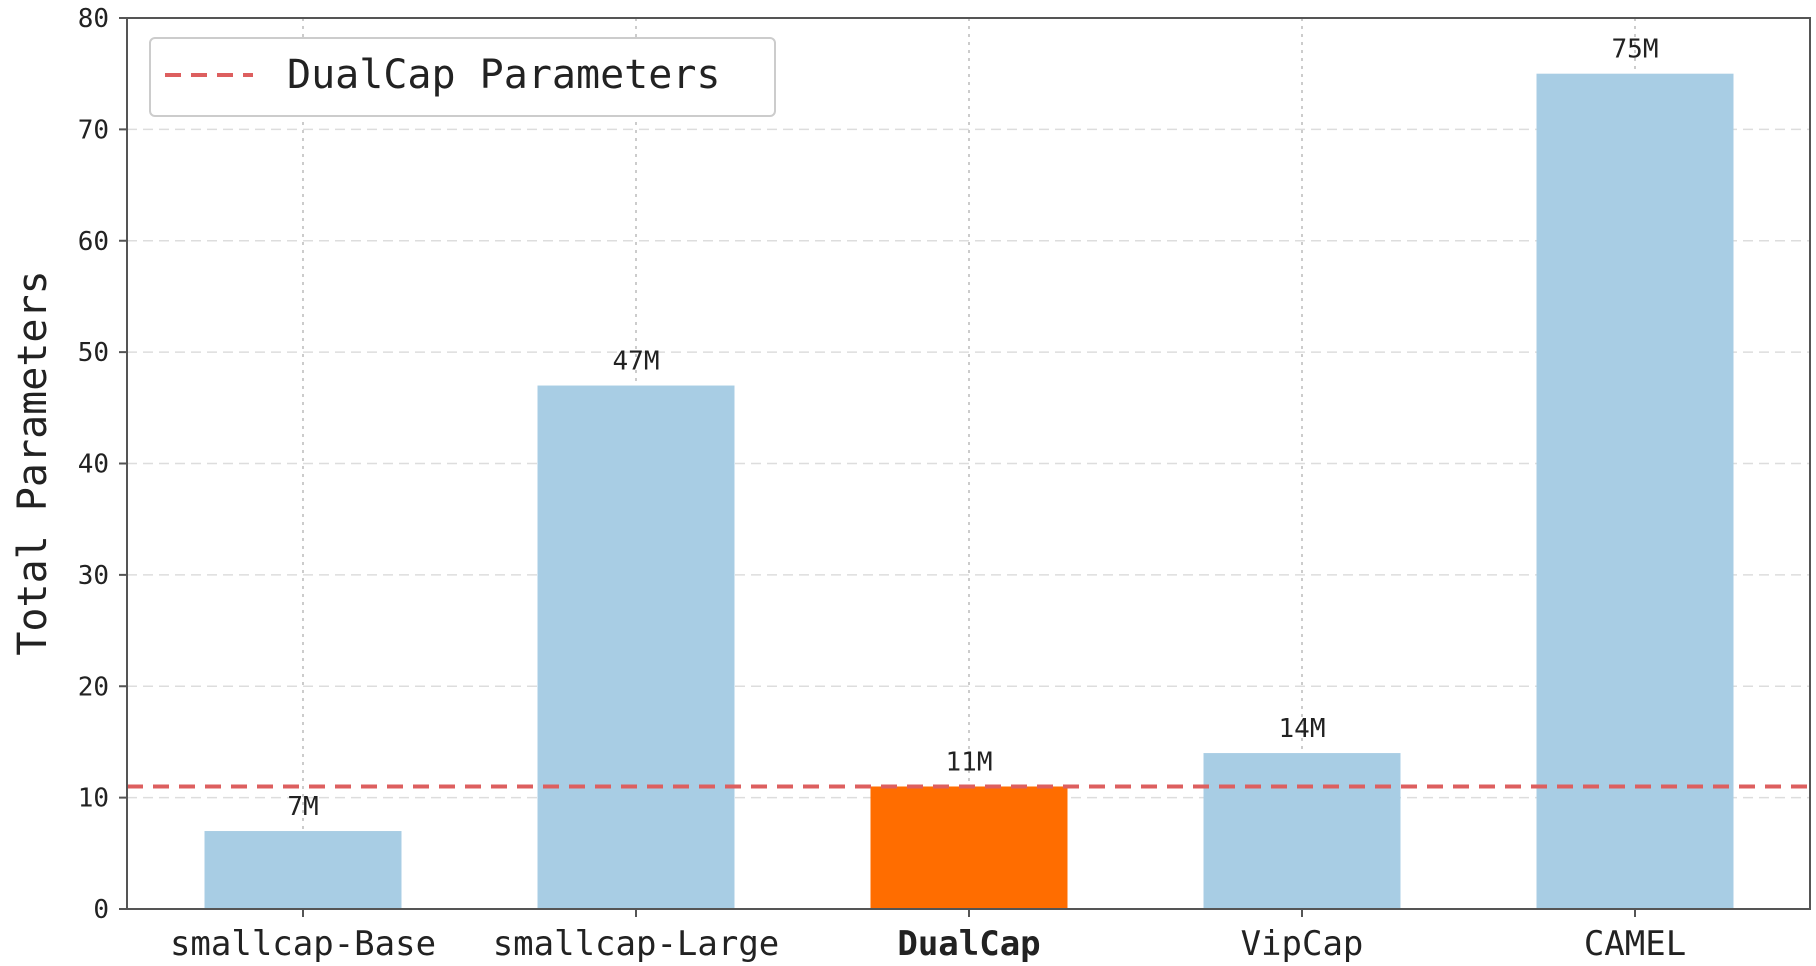 This screenshot has width=1816, height=966. Describe the element at coordinates (636, 944) in the screenshot. I see `x-tick-label: smallcap-Large` at that location.